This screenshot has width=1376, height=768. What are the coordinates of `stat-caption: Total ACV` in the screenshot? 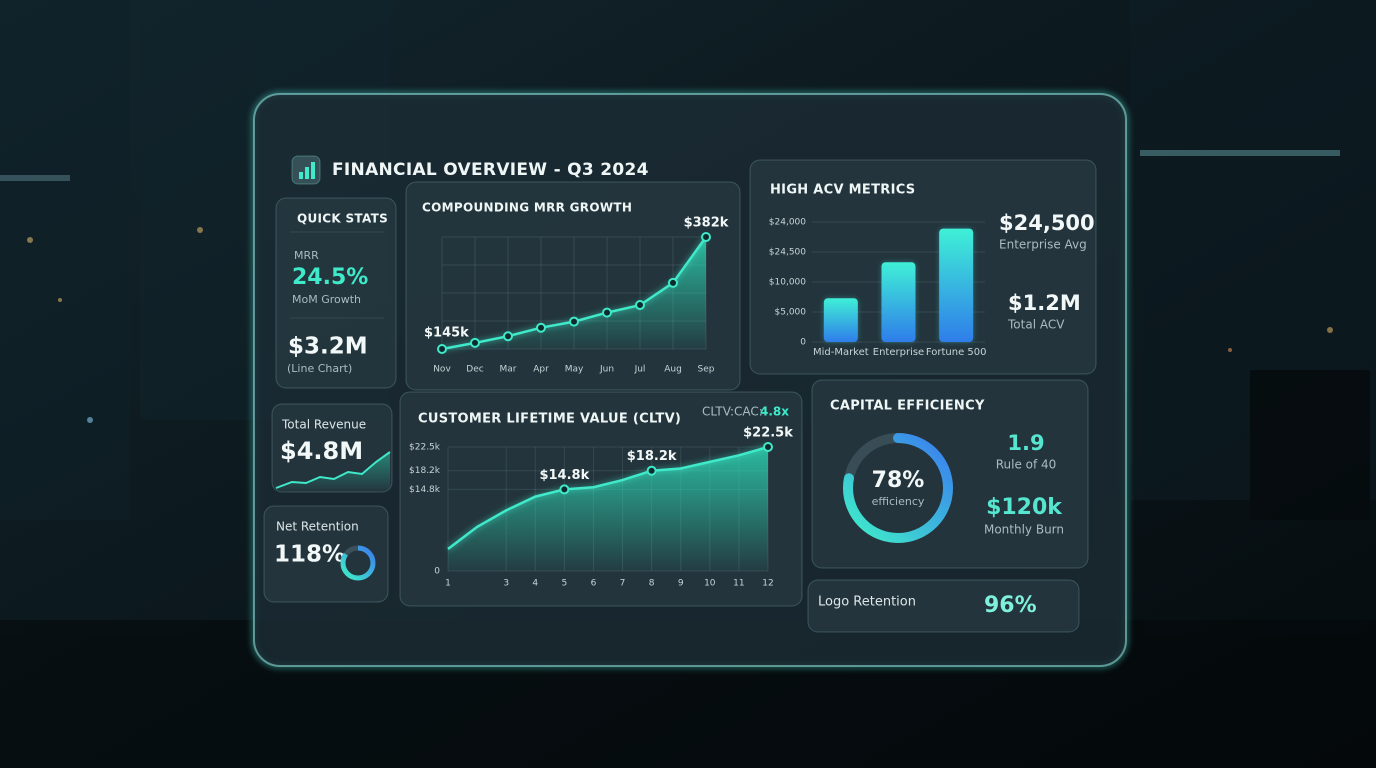 It's located at (1036, 325).